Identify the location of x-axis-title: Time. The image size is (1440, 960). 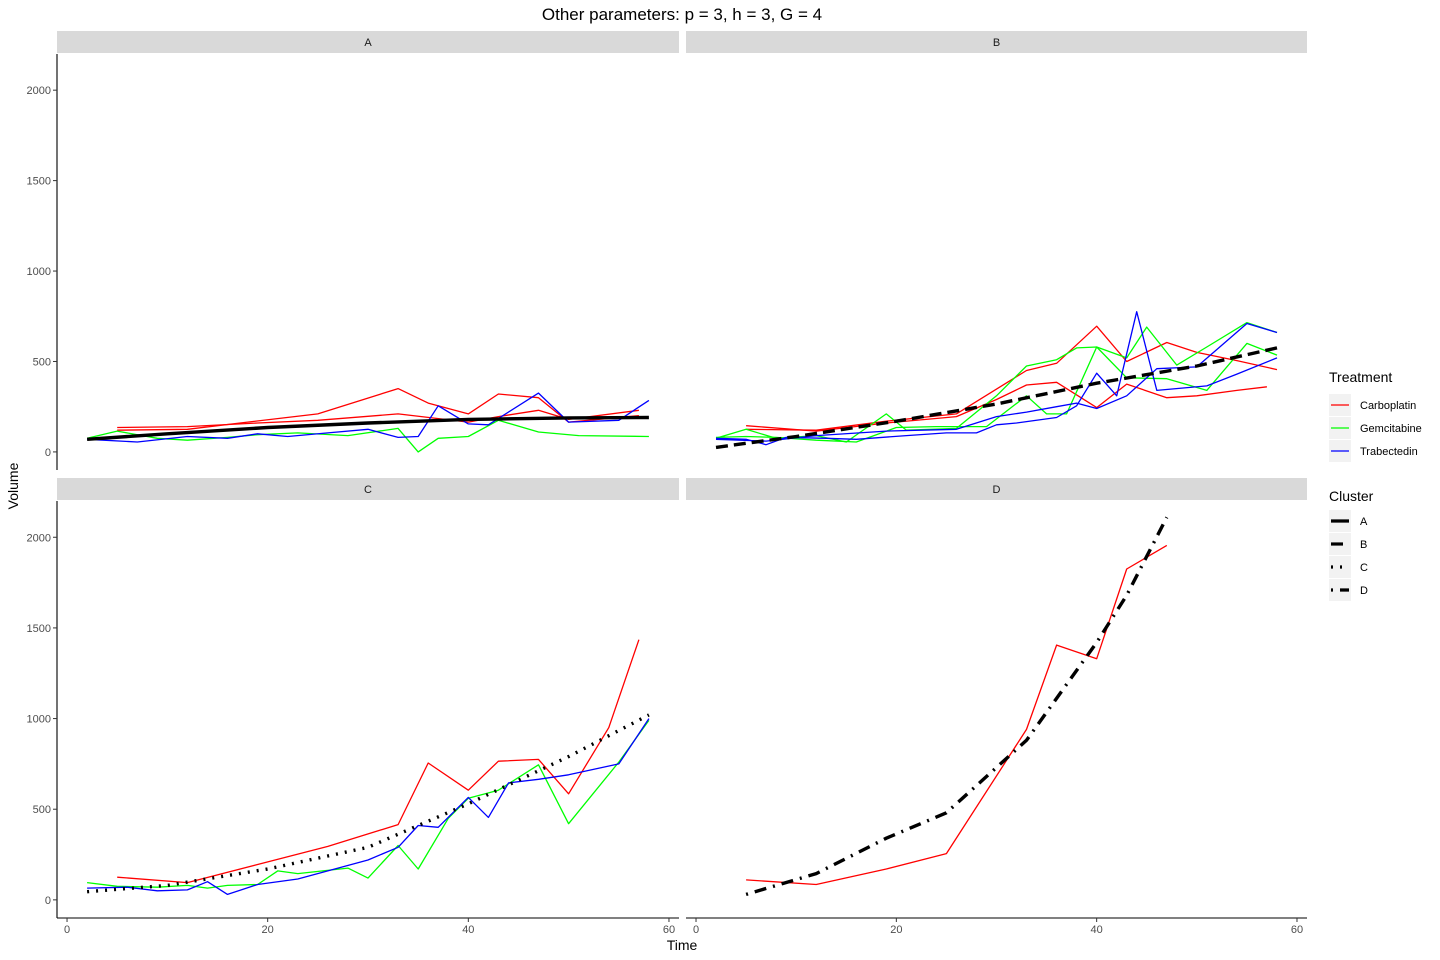
(682, 945).